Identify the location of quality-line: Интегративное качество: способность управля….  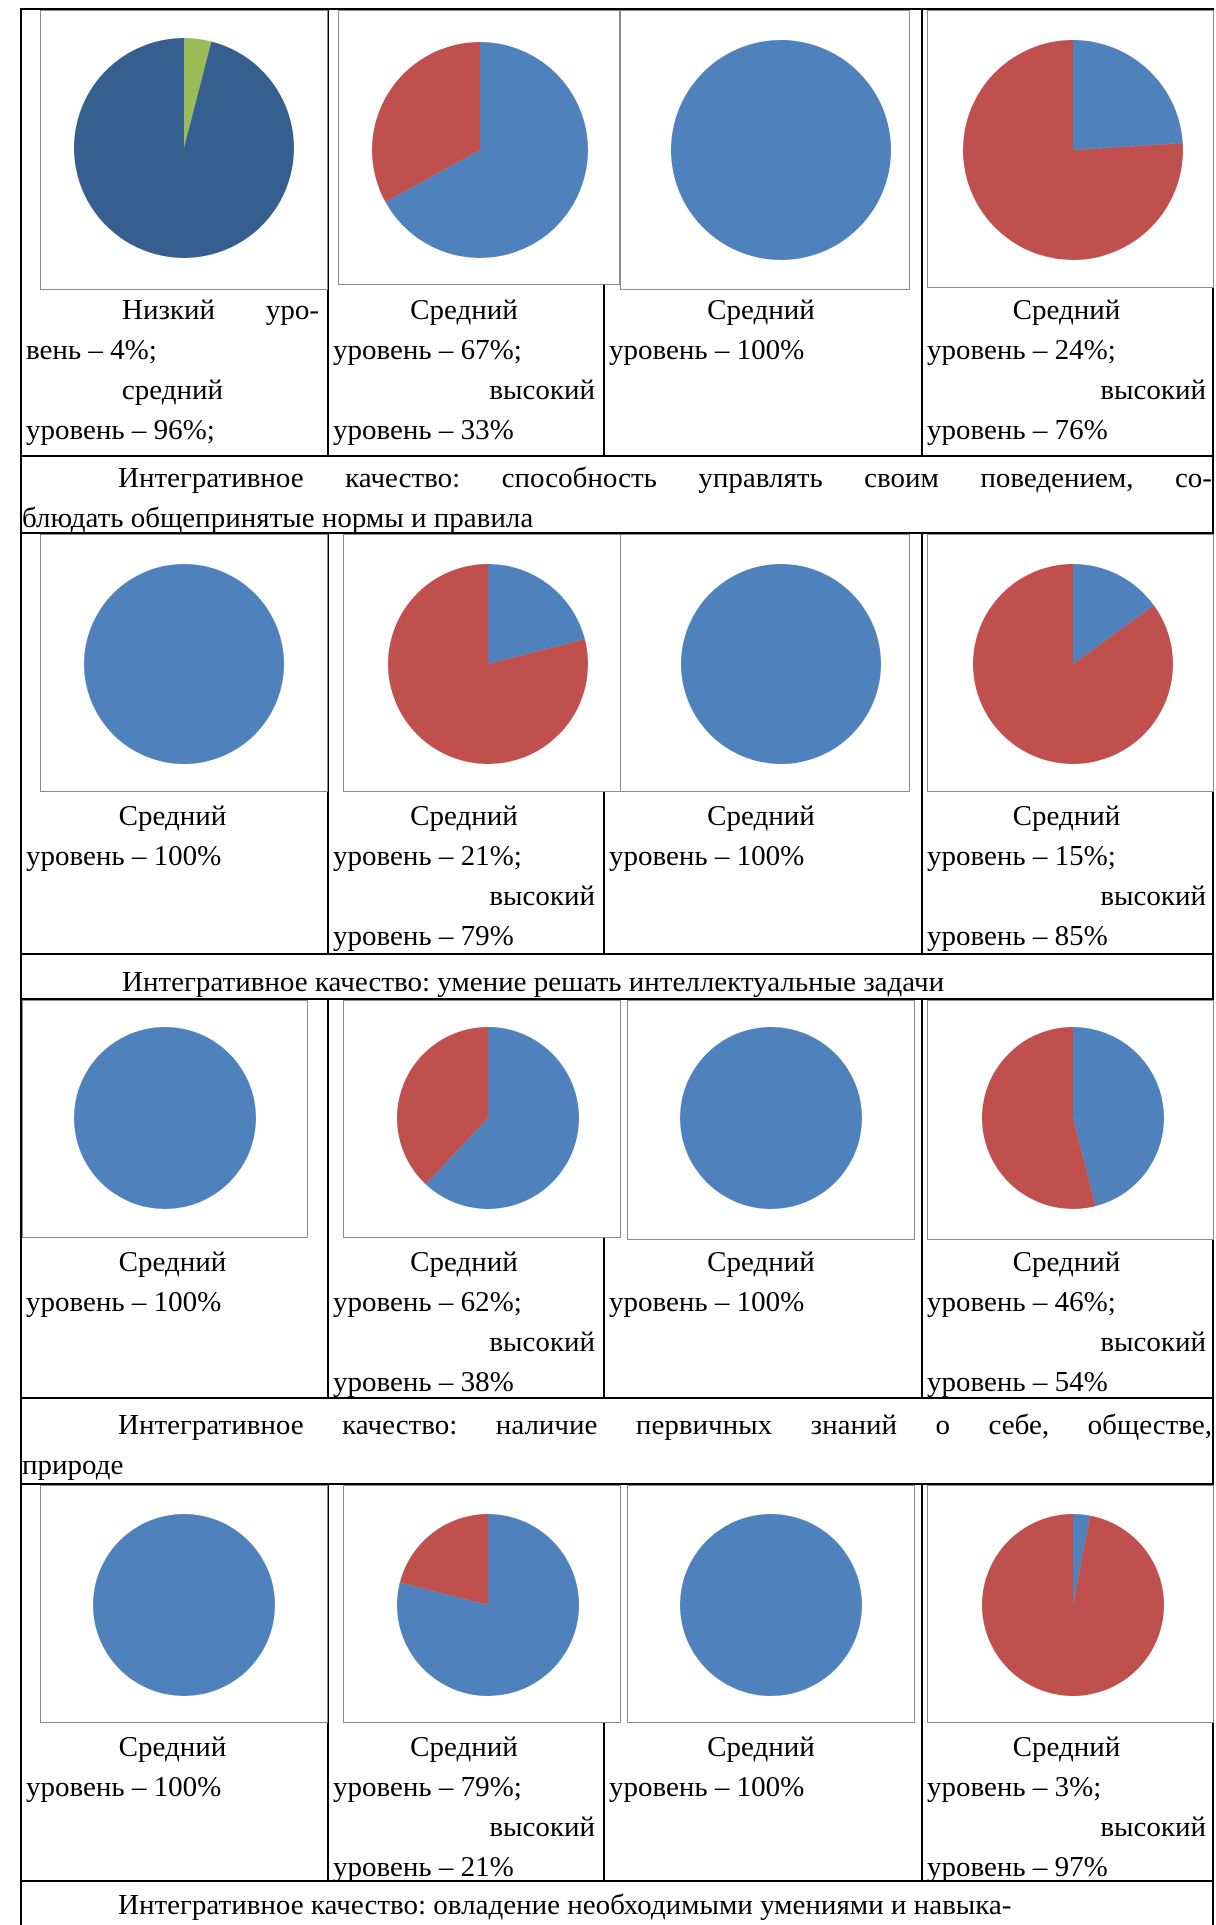
(617, 478).